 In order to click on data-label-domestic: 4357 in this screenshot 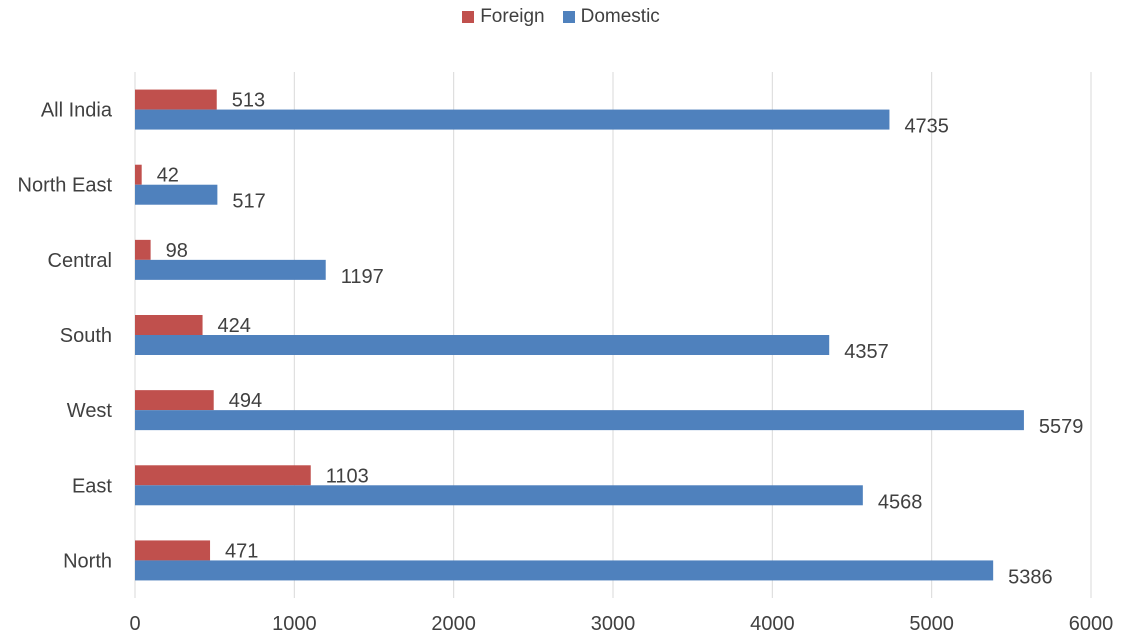, I will do `click(866, 352)`.